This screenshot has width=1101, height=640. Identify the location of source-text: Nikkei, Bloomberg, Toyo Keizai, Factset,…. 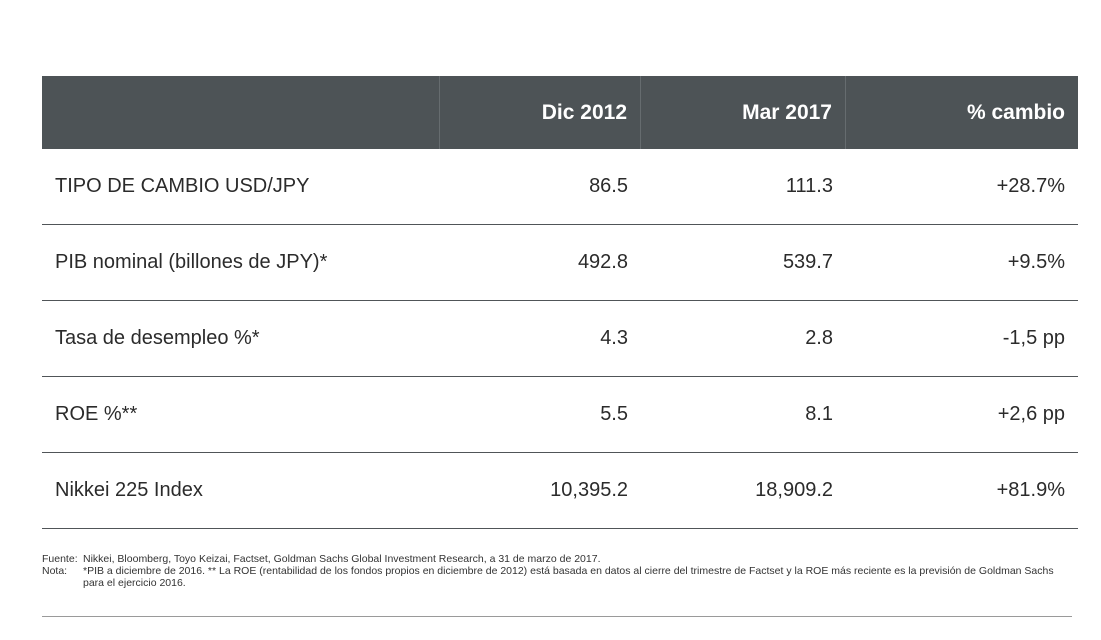
(342, 559).